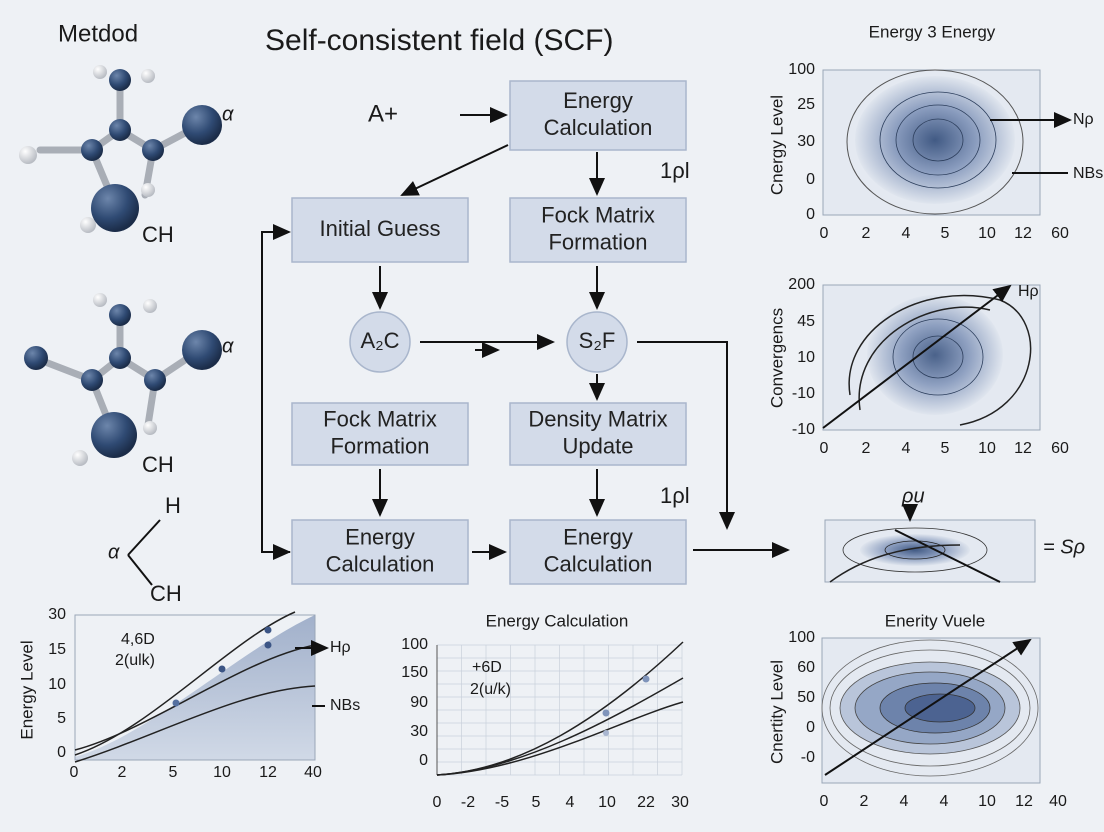  Describe the element at coordinates (806, 321) in the screenshot. I see `y-tick-label: 45` at that location.